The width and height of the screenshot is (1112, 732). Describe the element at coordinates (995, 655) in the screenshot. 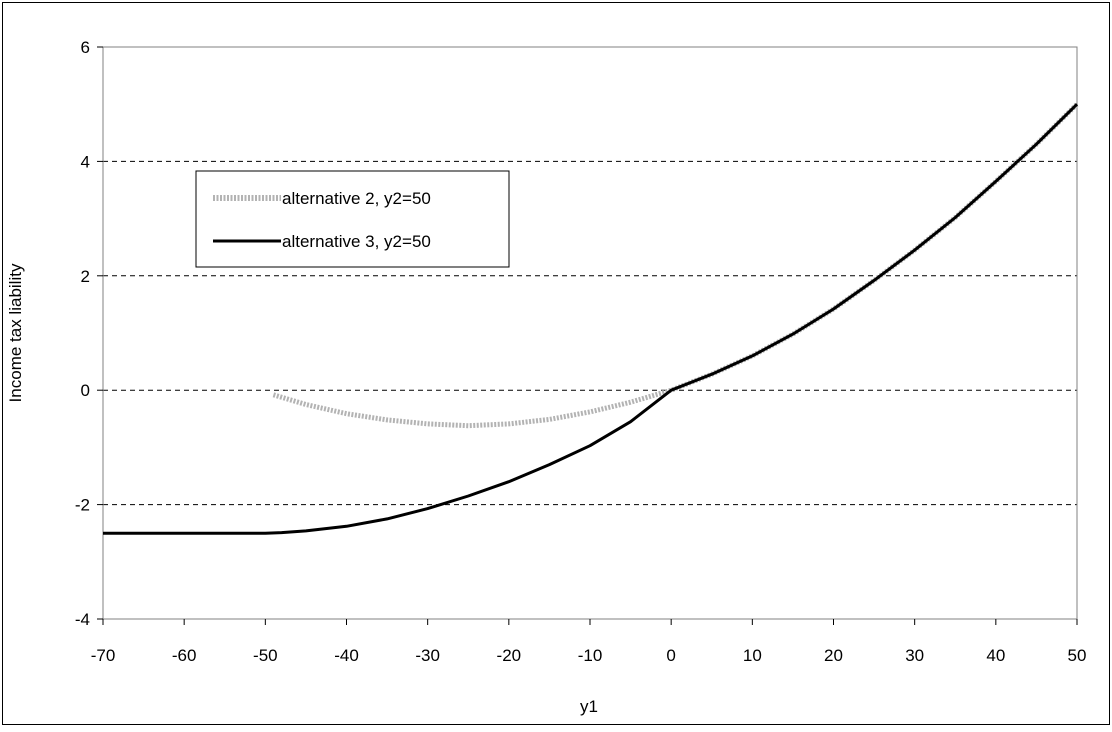

I see `x-tick-label: 40` at that location.